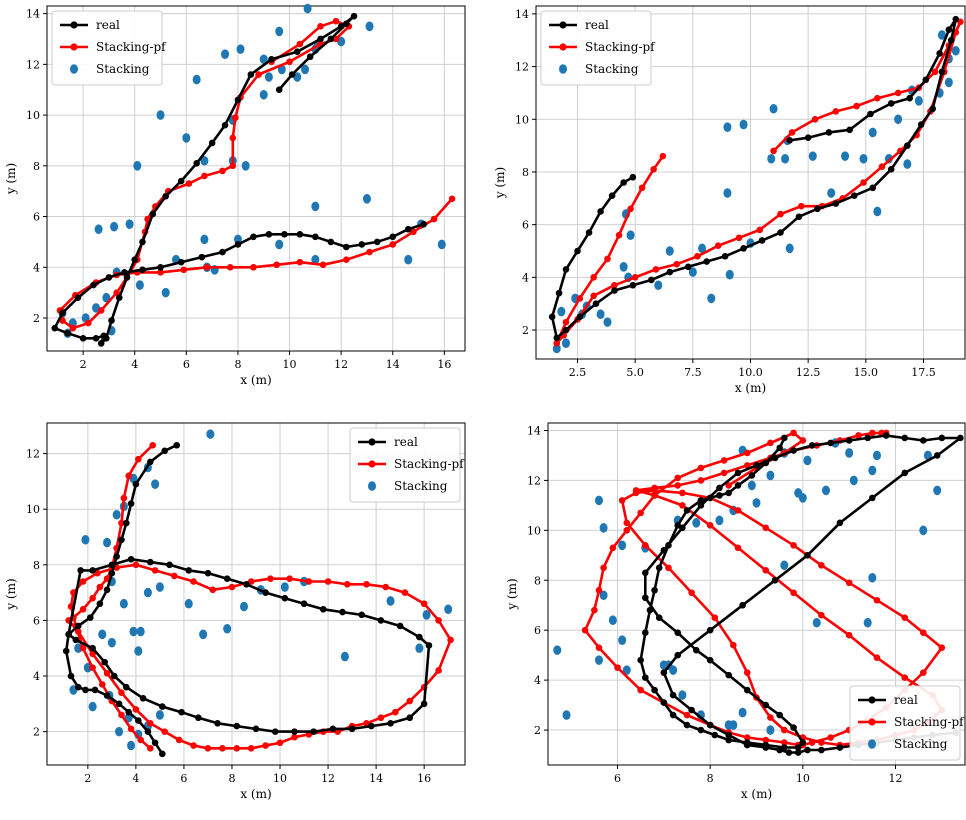  Describe the element at coordinates (693, 372) in the screenshot. I see `x-tick-label: 7.5` at that location.